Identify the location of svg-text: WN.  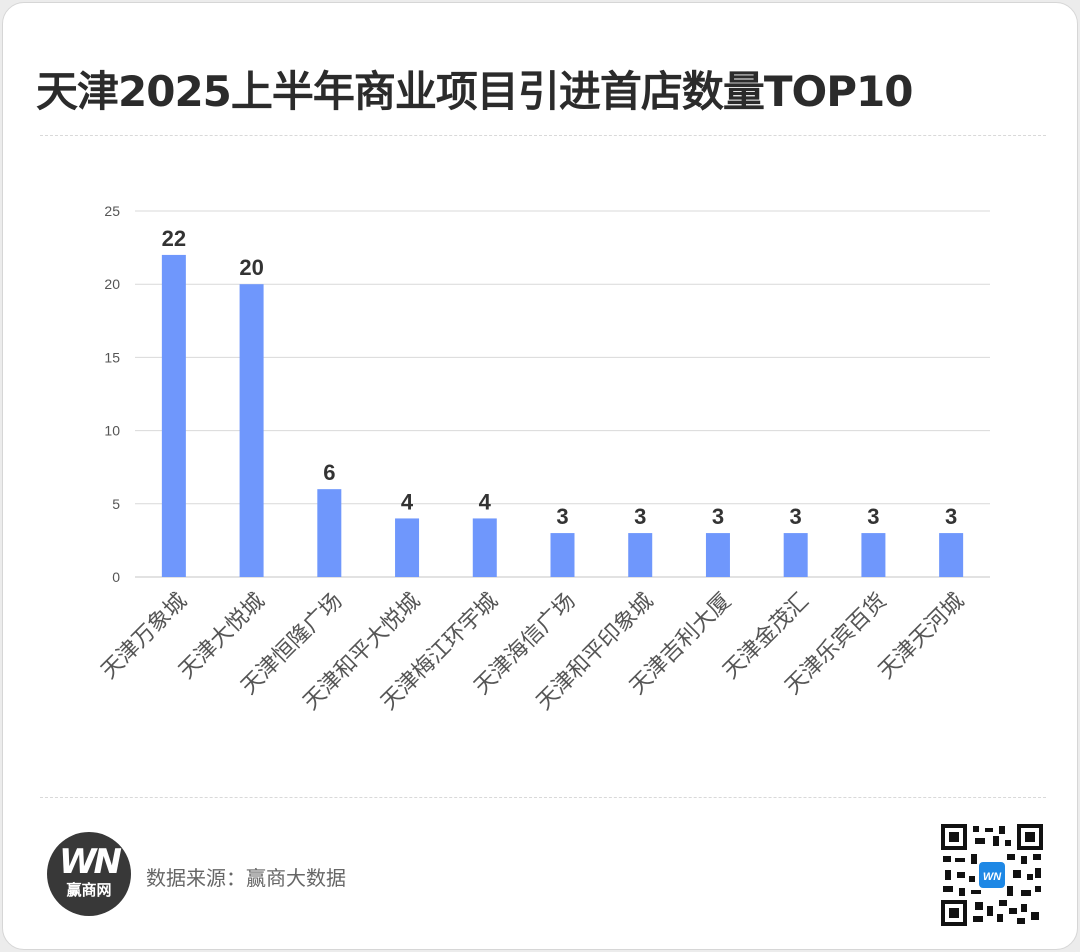
(992, 877).